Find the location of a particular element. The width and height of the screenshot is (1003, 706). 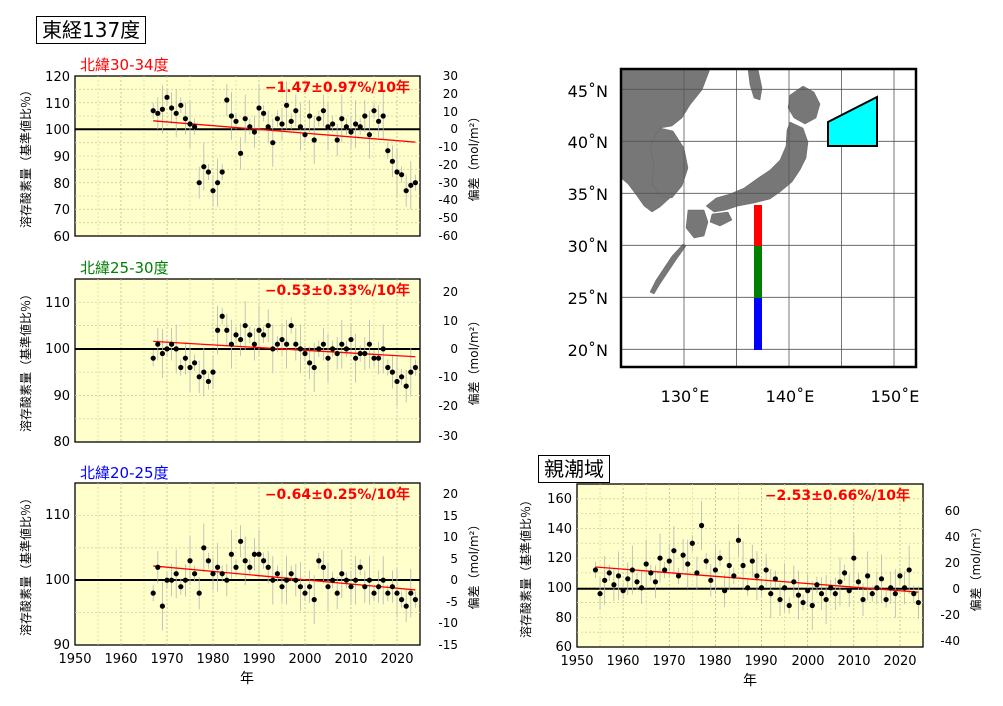

right-tick-oyashio-m40: -40 is located at coordinates (950, 641).